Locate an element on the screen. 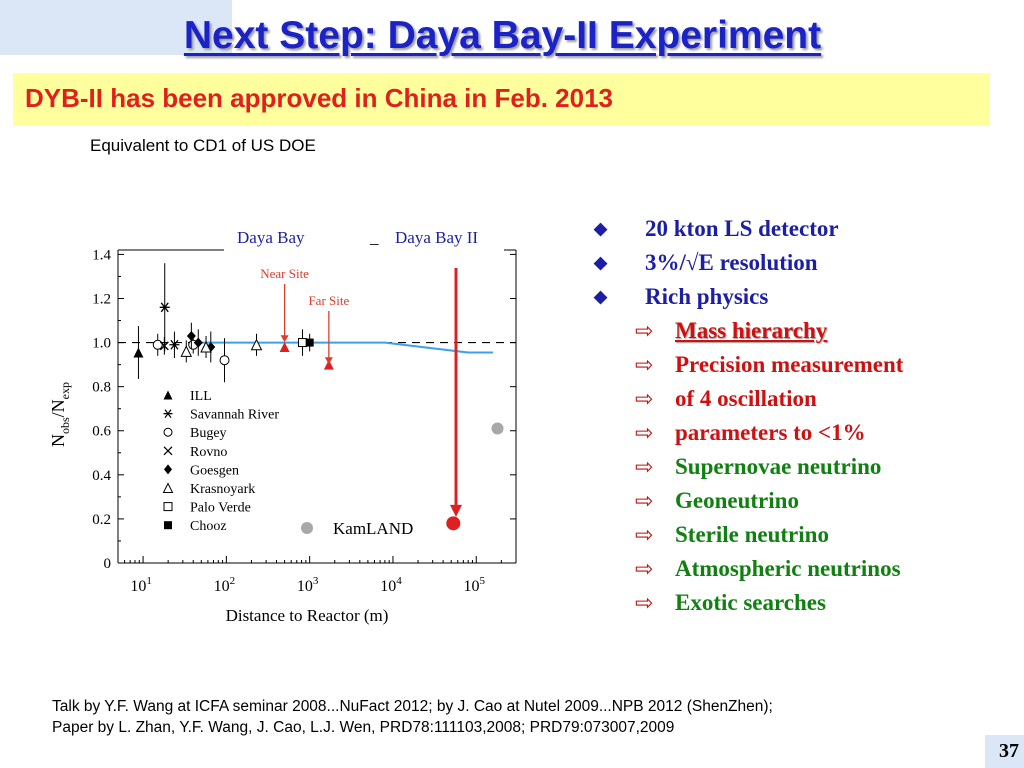  bullet-item: ⇨ Supernovae neutrino is located at coordinates (800, 467).